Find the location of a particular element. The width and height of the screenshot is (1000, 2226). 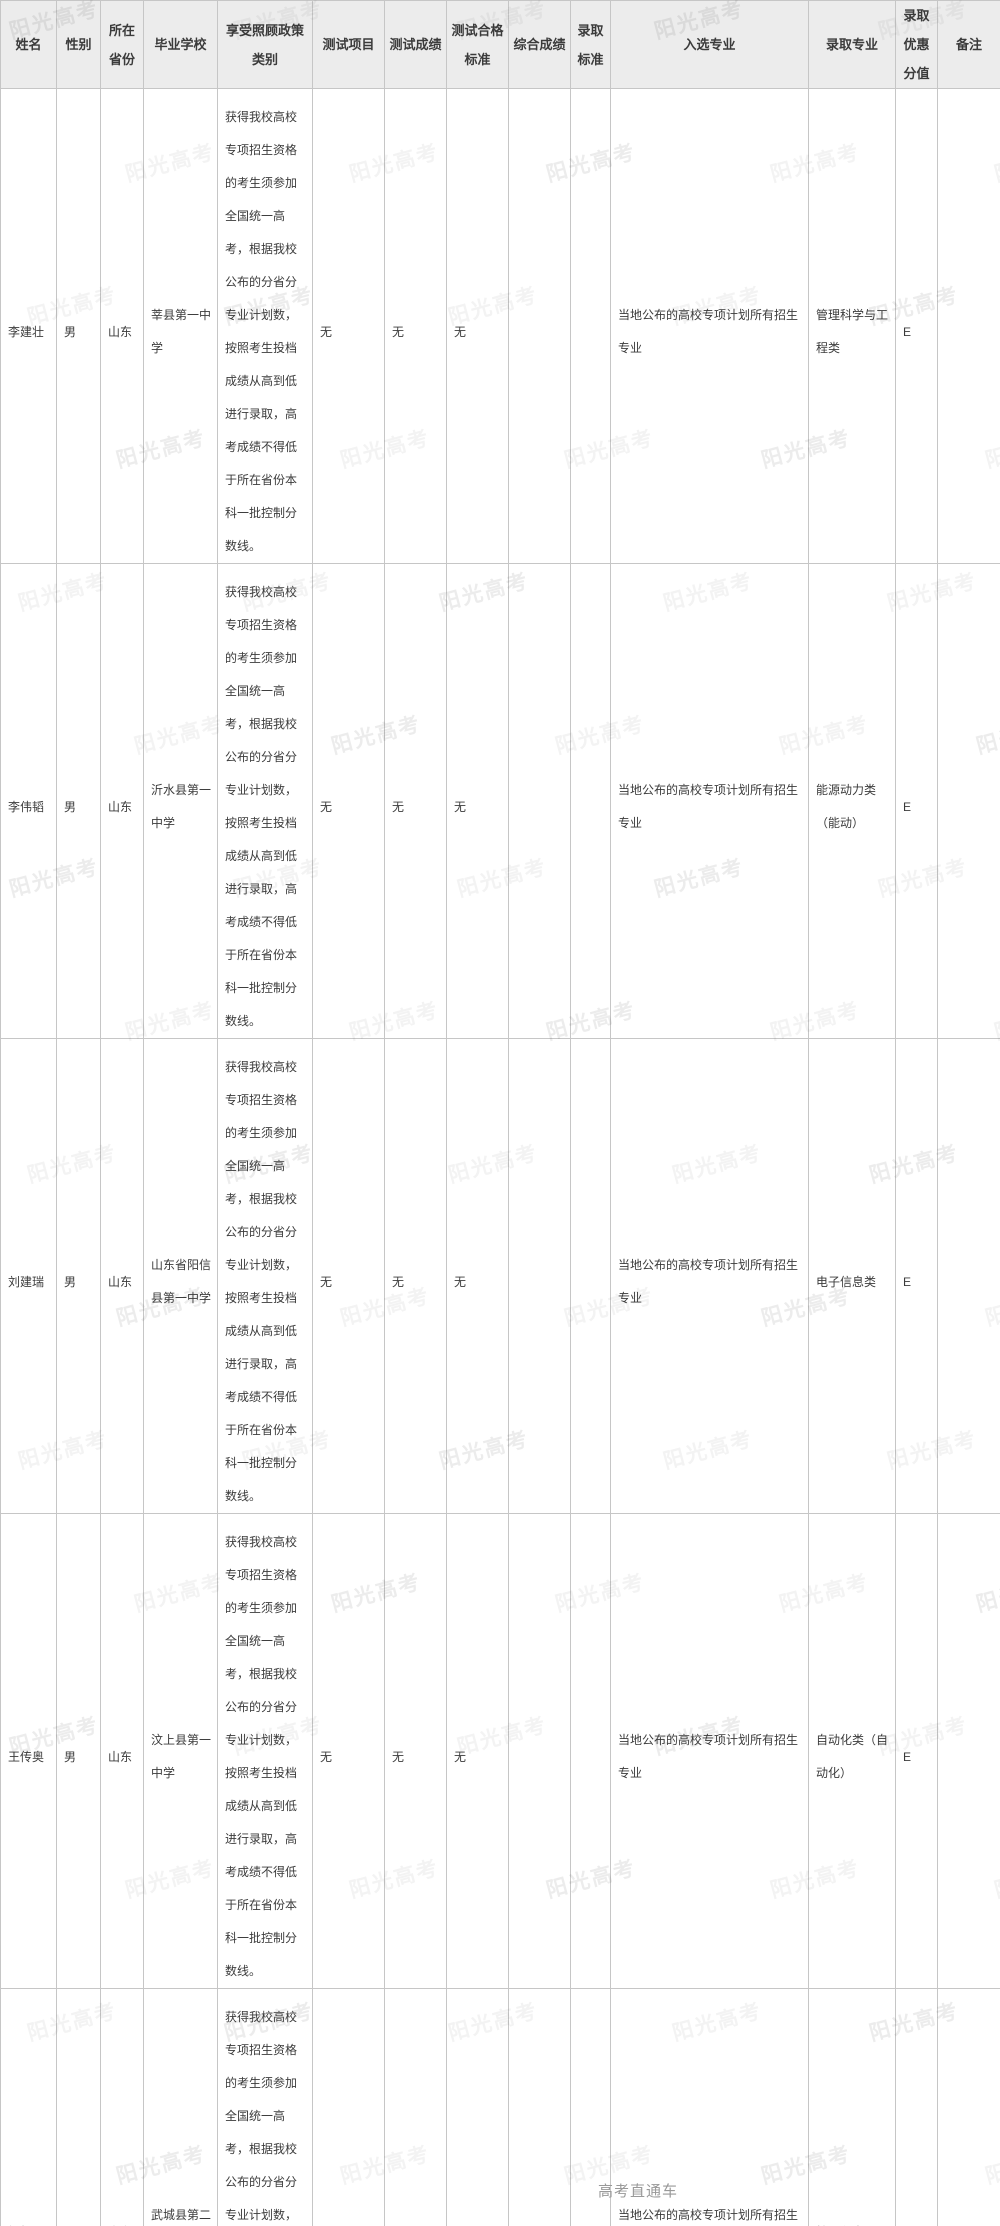

cell-school: 沂水县第一中学 is located at coordinates (180, 801).